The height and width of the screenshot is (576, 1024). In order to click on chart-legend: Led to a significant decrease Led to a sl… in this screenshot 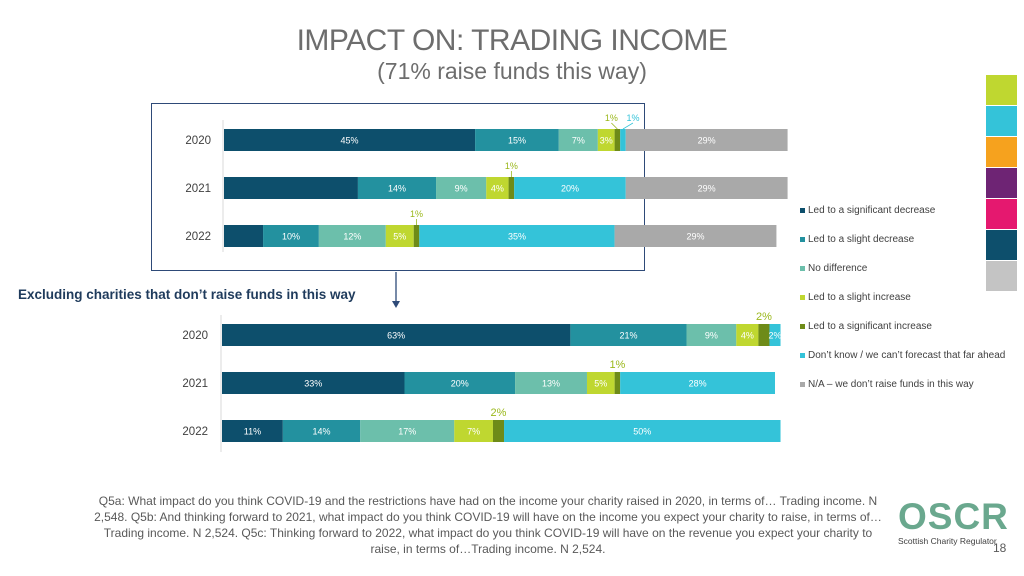, I will do `click(902, 304)`.